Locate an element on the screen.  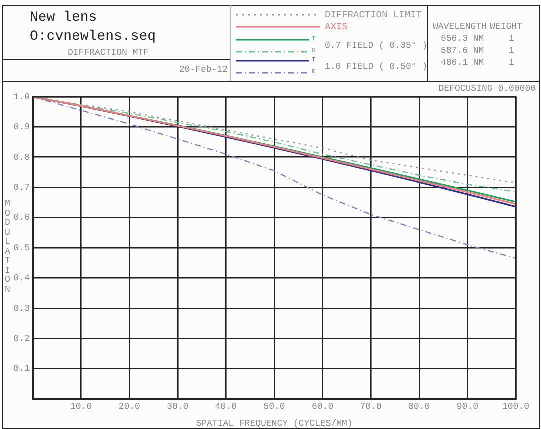
text: DEFOCUSING 0.00000 is located at coordinates (487, 89).